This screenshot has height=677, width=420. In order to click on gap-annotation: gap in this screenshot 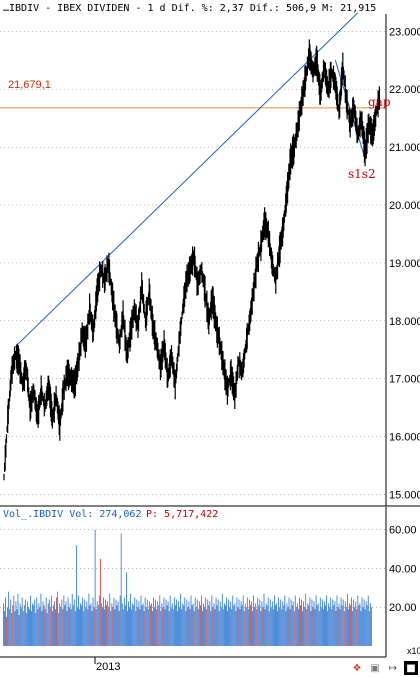, I will do `click(379, 102)`.